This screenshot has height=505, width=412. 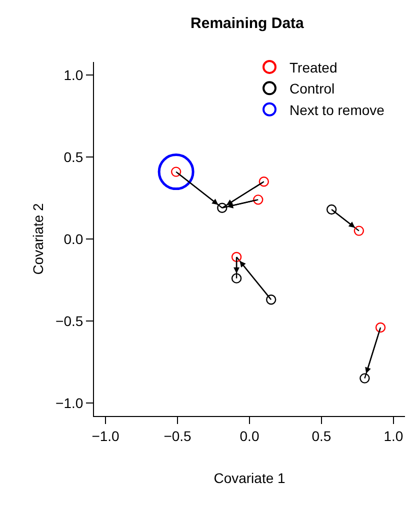 What do you see at coordinates (74, 156) in the screenshot?
I see `y-tick-label: 0.5` at bounding box center [74, 156].